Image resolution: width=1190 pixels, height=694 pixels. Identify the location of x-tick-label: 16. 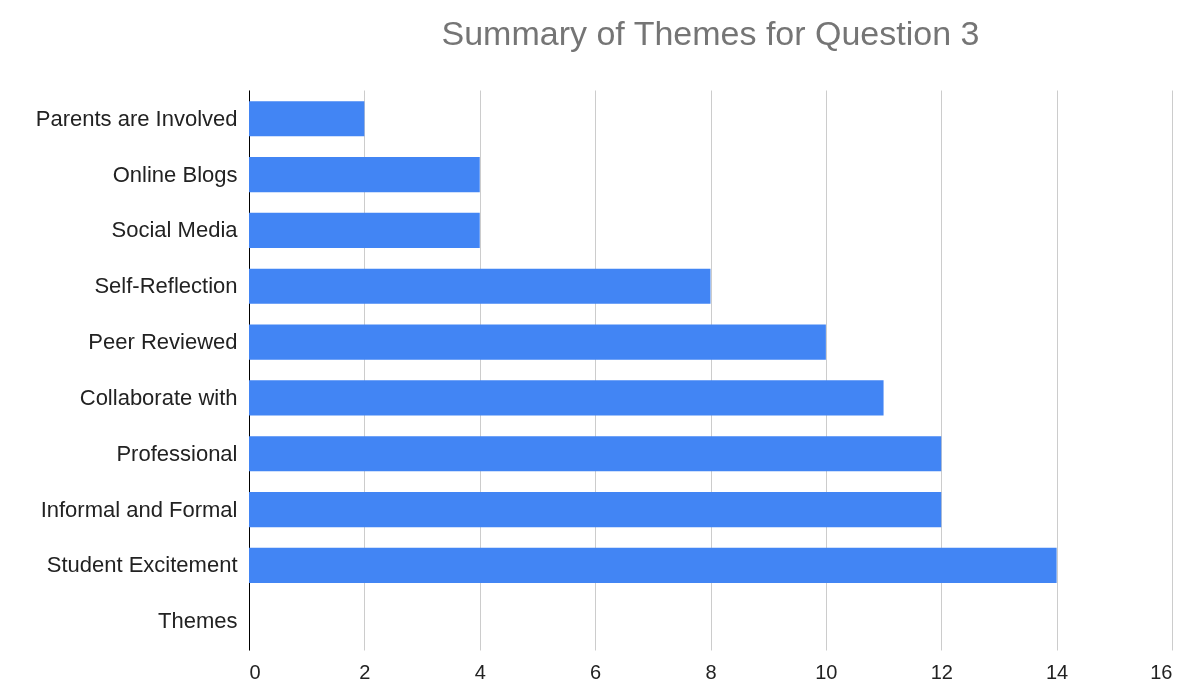
(1161, 671).